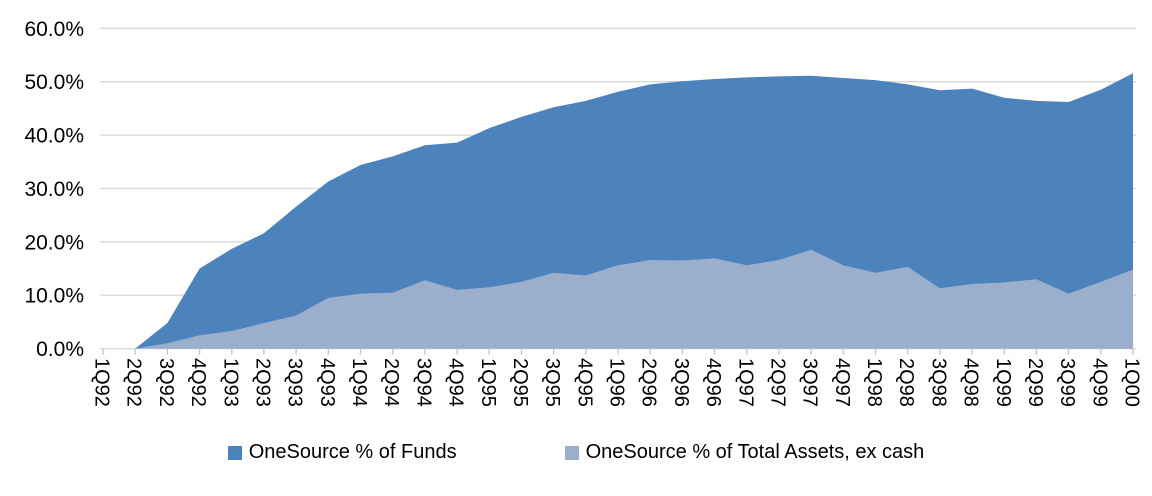 The width and height of the screenshot is (1152, 496). I want to click on x-axis-label: 2Q93, so click(262, 382).